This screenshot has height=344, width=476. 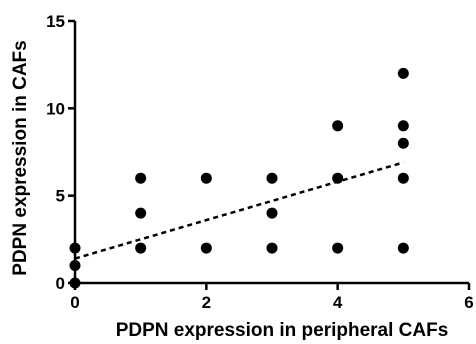 I want to click on y-tick-label: 5, so click(x=60, y=196).